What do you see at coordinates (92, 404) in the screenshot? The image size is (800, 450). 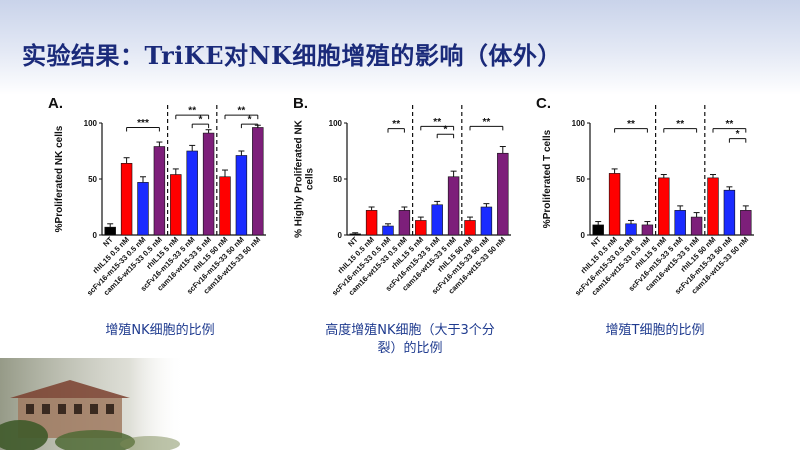 I see `campus-building-image` at bounding box center [92, 404].